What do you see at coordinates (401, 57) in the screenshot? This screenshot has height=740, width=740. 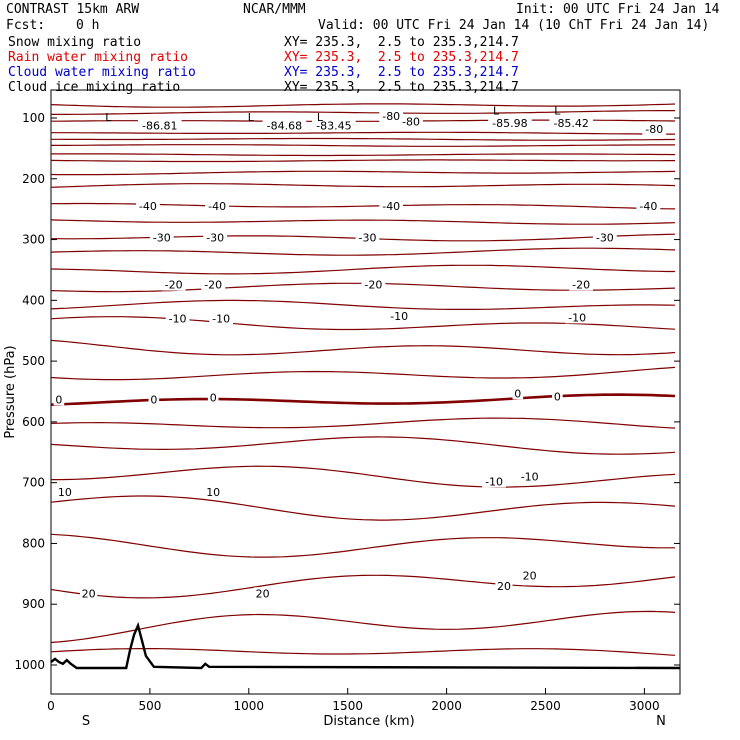 I see `legend-rain-xy: XY= 235.3, 2.5 to 235.3,214.7` at bounding box center [401, 57].